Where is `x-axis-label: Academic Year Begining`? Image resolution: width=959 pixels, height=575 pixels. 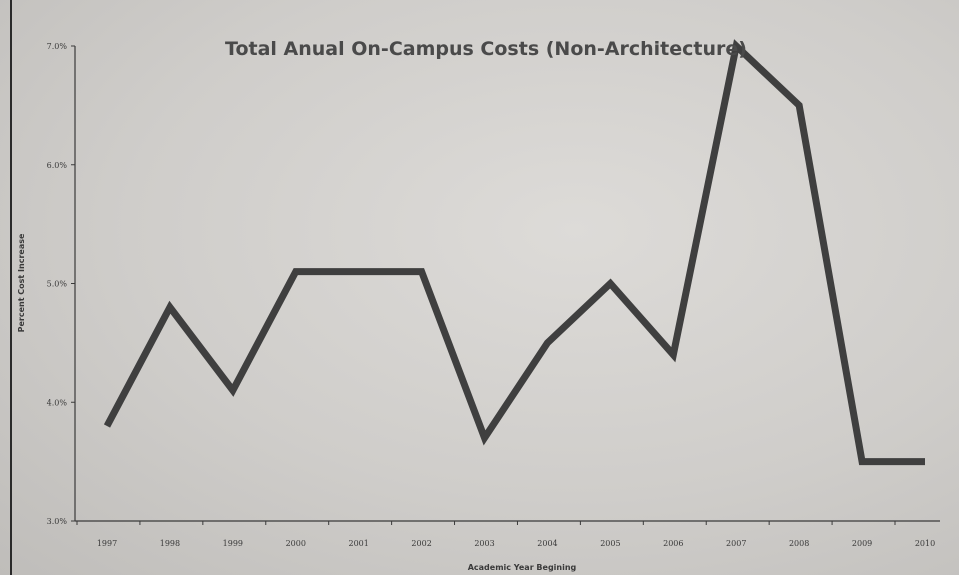
x-axis-label: Academic Year Begining is located at coordinates (522, 567).